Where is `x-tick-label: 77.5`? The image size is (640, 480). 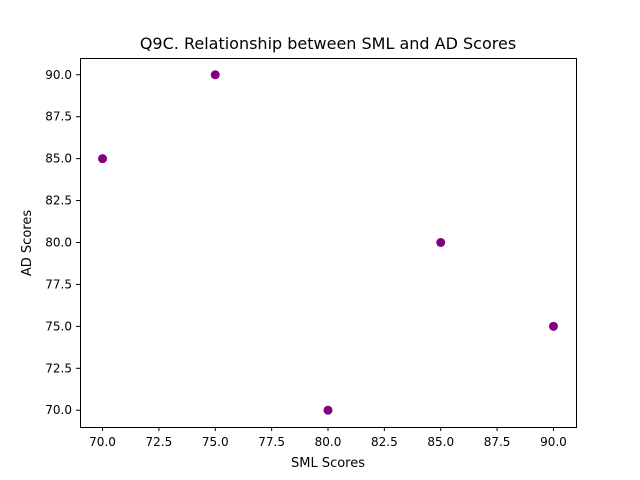 x-tick-label: 77.5 is located at coordinates (271, 442).